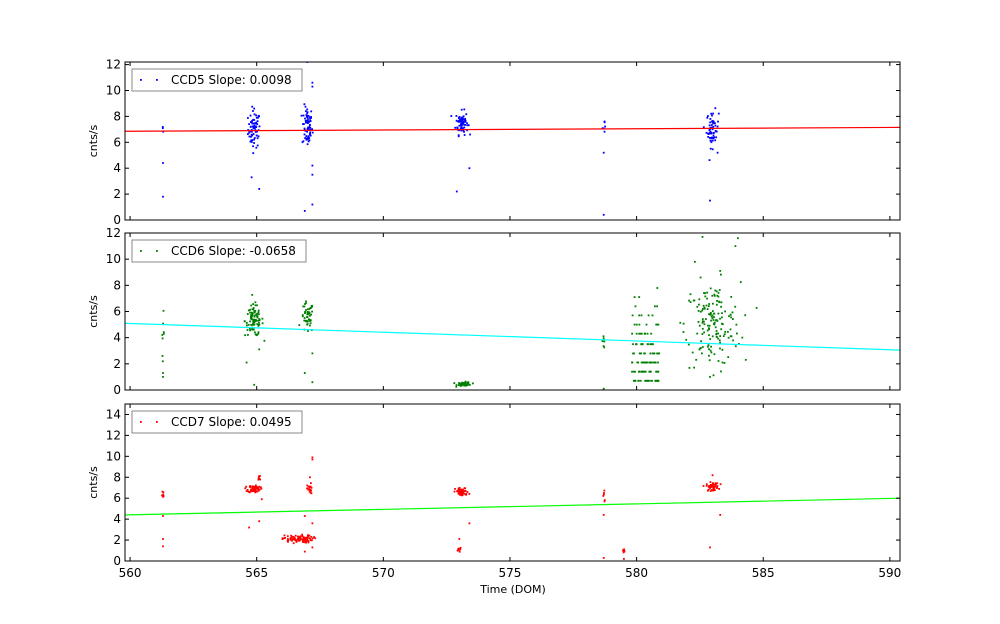 The width and height of the screenshot is (1000, 624). I want to click on fit-line, so click(512, 506).